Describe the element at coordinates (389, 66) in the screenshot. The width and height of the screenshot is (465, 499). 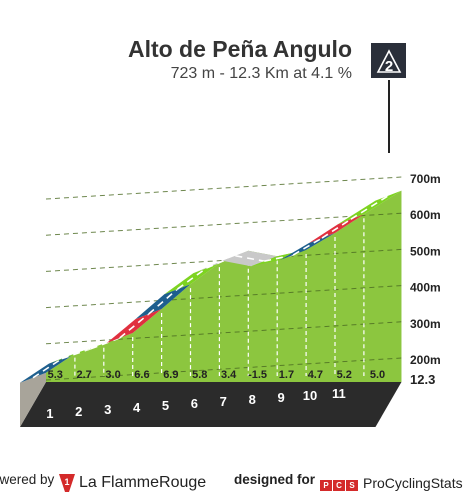
I see `category-number: 2` at that location.